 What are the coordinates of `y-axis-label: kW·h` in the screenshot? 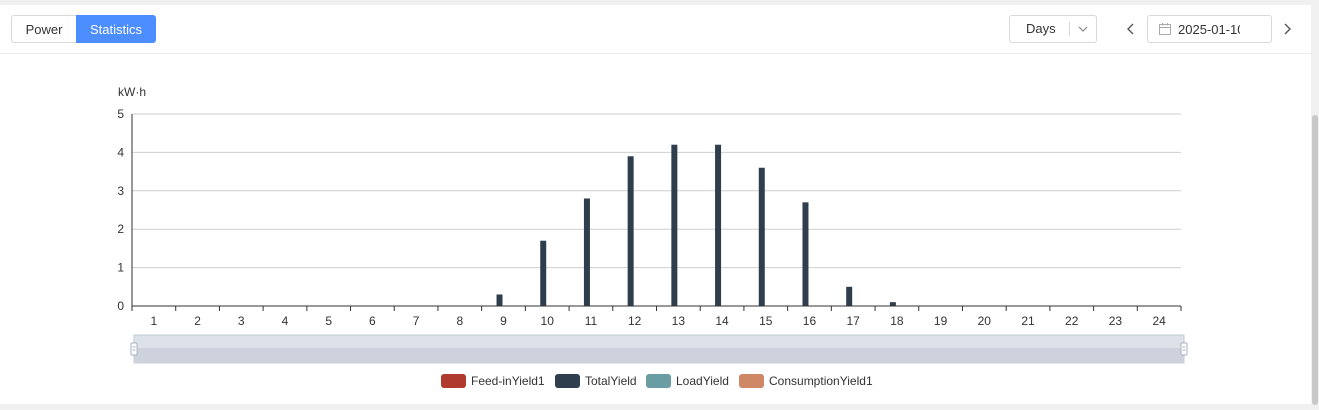 It's located at (132, 92).